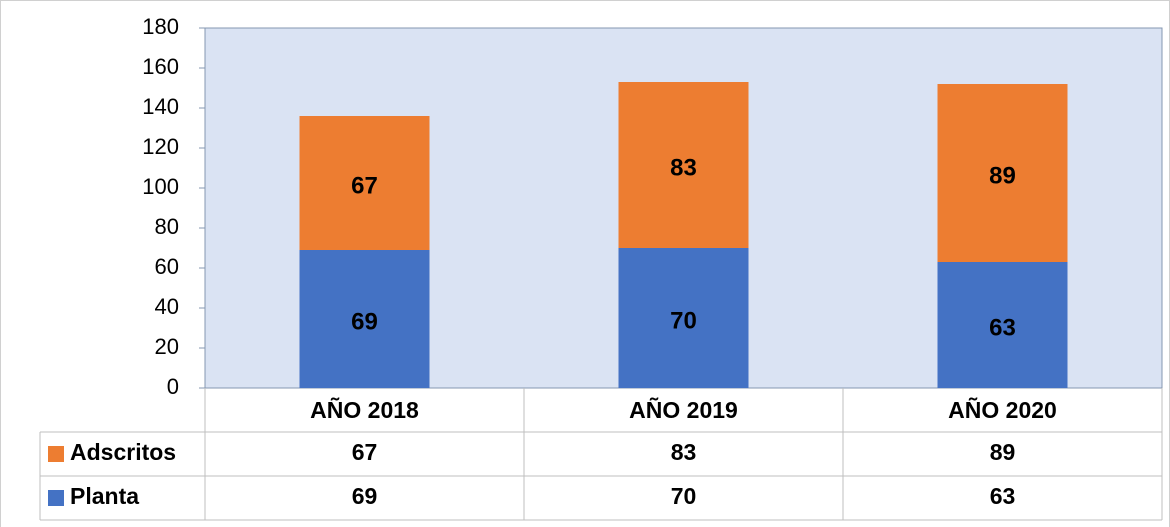 This screenshot has height=527, width=1170. Describe the element at coordinates (364, 185) in the screenshot. I see `data-label: 67` at that location.